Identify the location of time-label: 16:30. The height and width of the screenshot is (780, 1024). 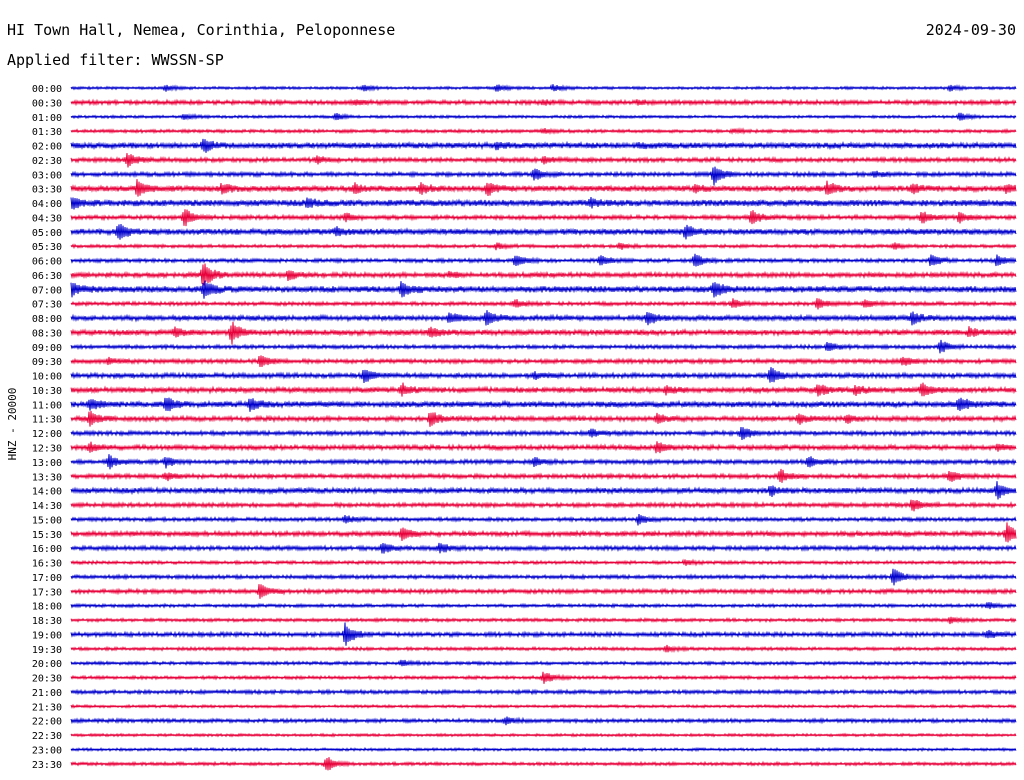
(47, 564).